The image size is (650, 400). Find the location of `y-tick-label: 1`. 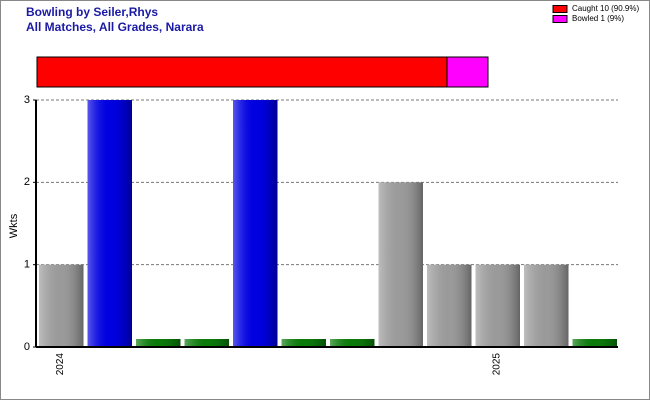

y-tick-label: 1 is located at coordinates (27, 265).